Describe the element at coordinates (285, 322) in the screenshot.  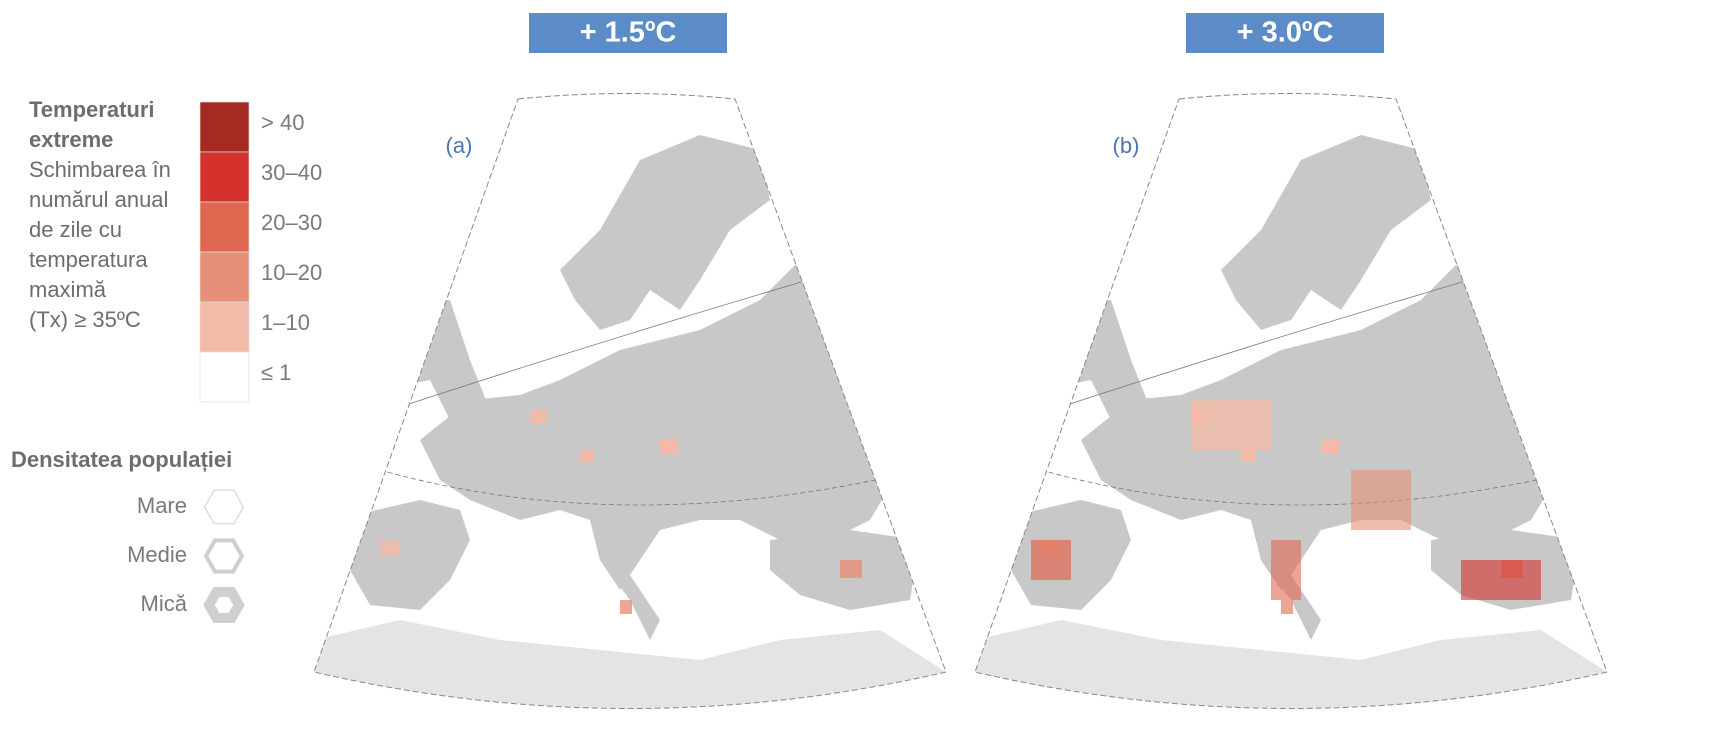
I see `legend-label: 1–10` at that location.